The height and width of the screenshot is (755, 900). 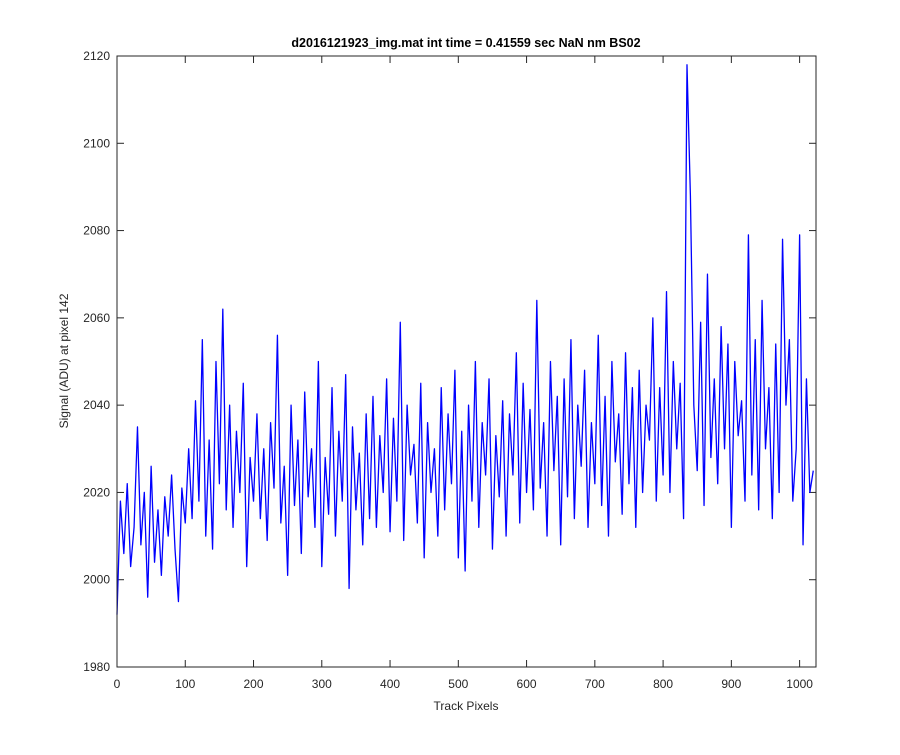 I want to click on x-tick-label: 300, so click(x=322, y=684).